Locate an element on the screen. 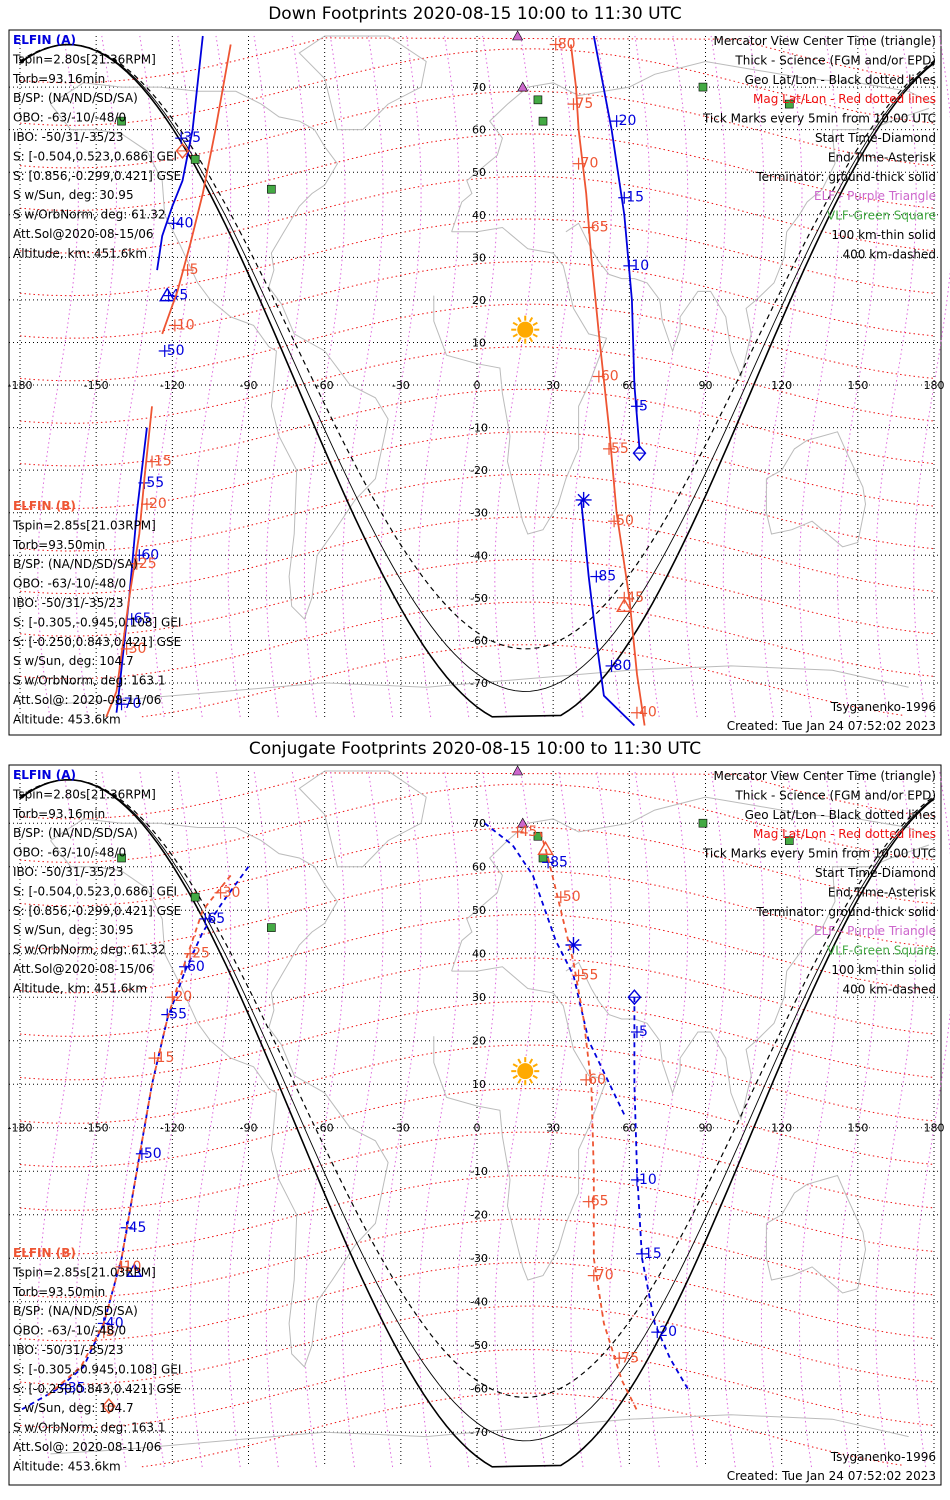 The width and height of the screenshot is (950, 1500). elfin-a-info: B/SP: (NA/ND/SD/SA) is located at coordinates (75, 98).